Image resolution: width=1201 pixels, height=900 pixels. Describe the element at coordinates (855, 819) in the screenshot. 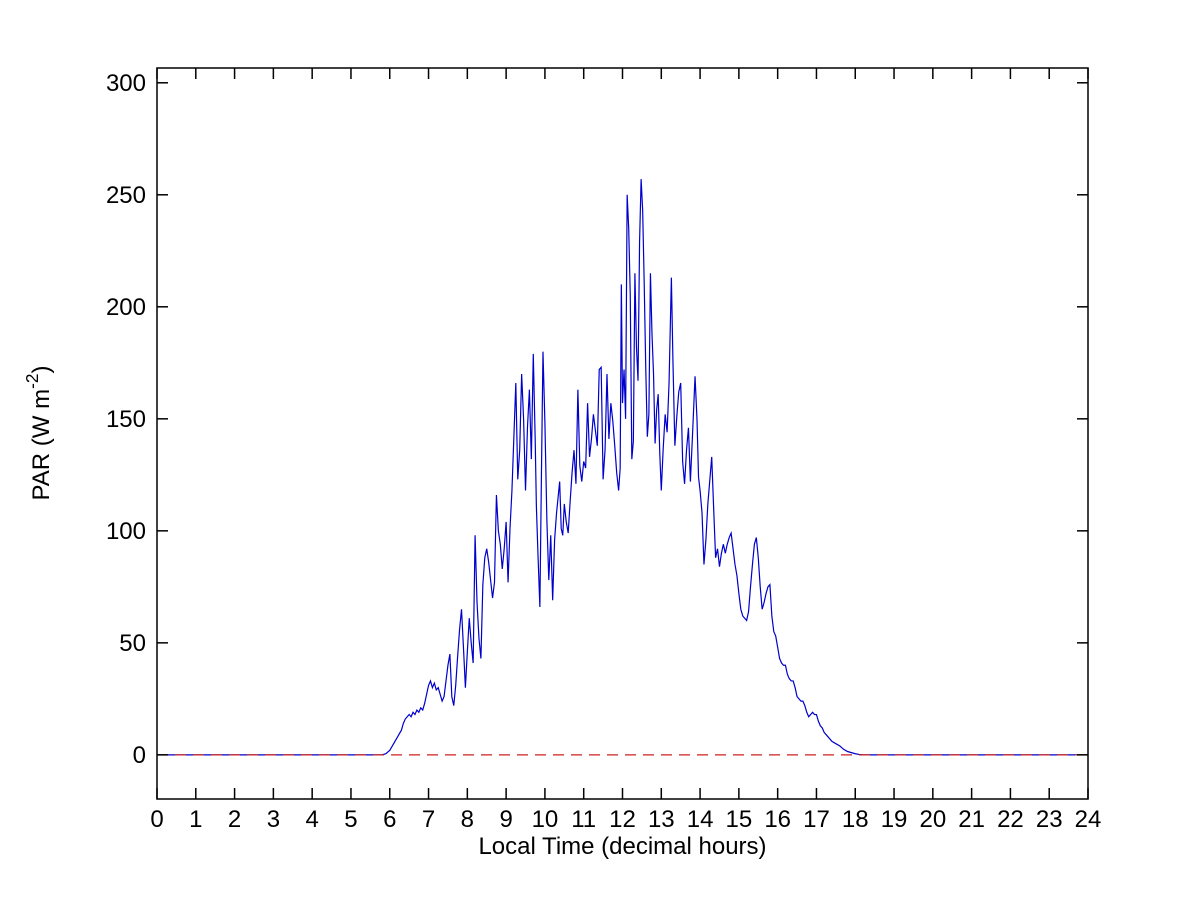

I see `x-tick-label: 18` at that location.